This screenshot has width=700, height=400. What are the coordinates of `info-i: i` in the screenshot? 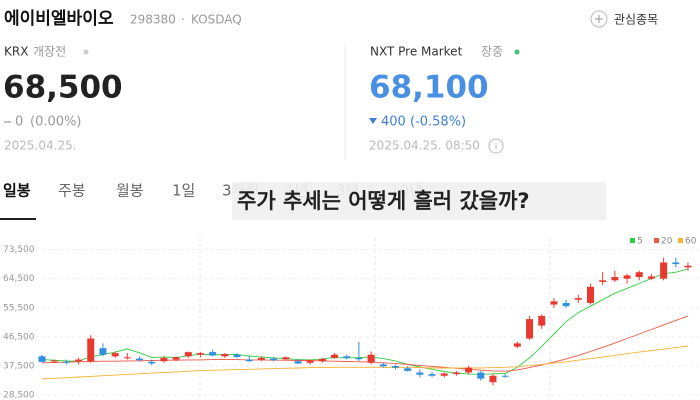 It's located at (496, 148).